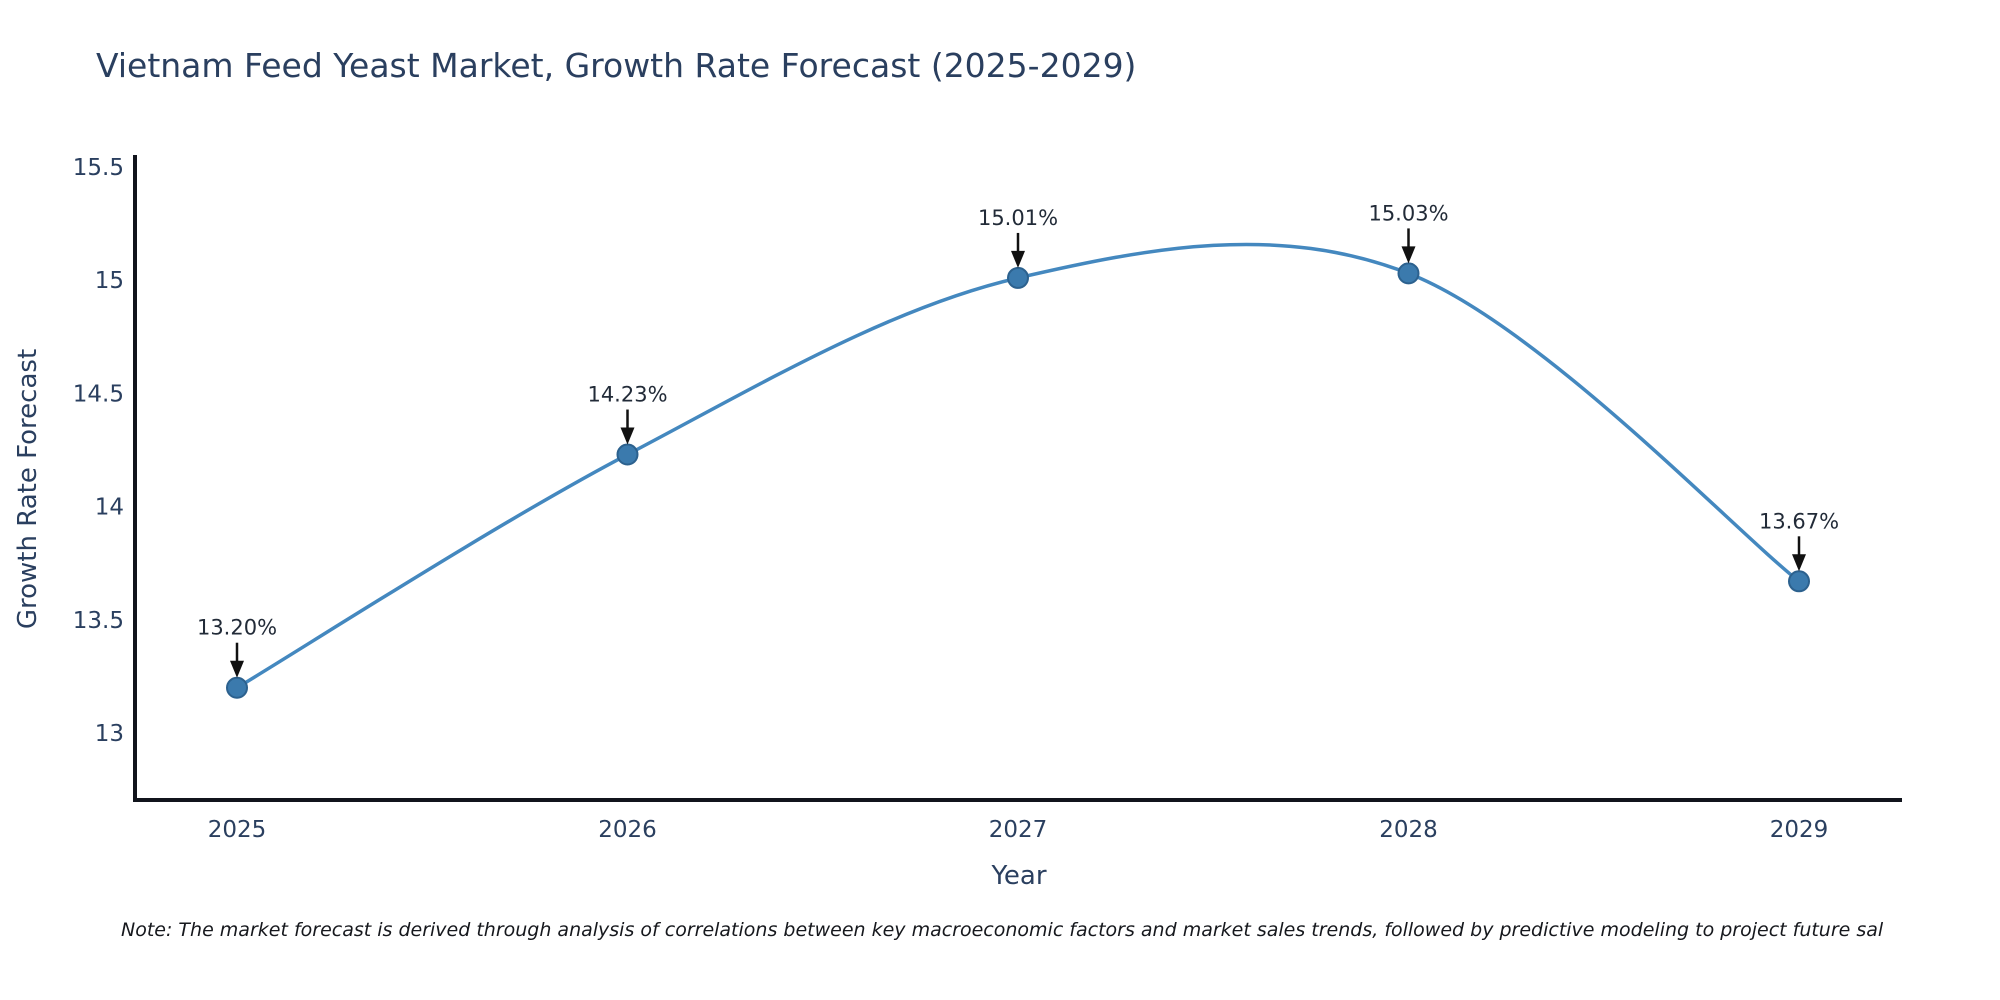 This screenshot has height=1000, width=2000. I want to click on y-tick-label: 13, so click(109, 734).